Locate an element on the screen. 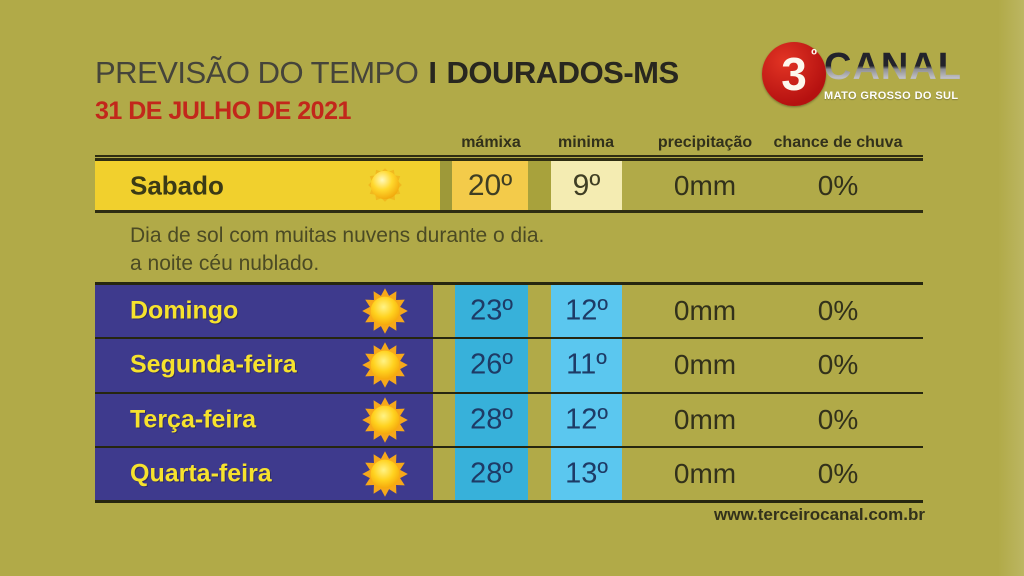  title-separator: I is located at coordinates (432, 72).